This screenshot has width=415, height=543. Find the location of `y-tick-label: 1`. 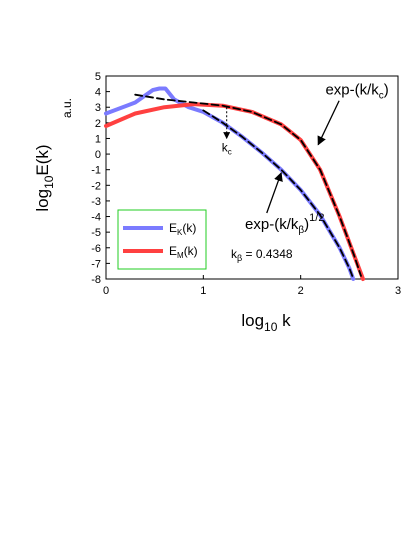

y-tick-label: 1 is located at coordinates (98, 139).